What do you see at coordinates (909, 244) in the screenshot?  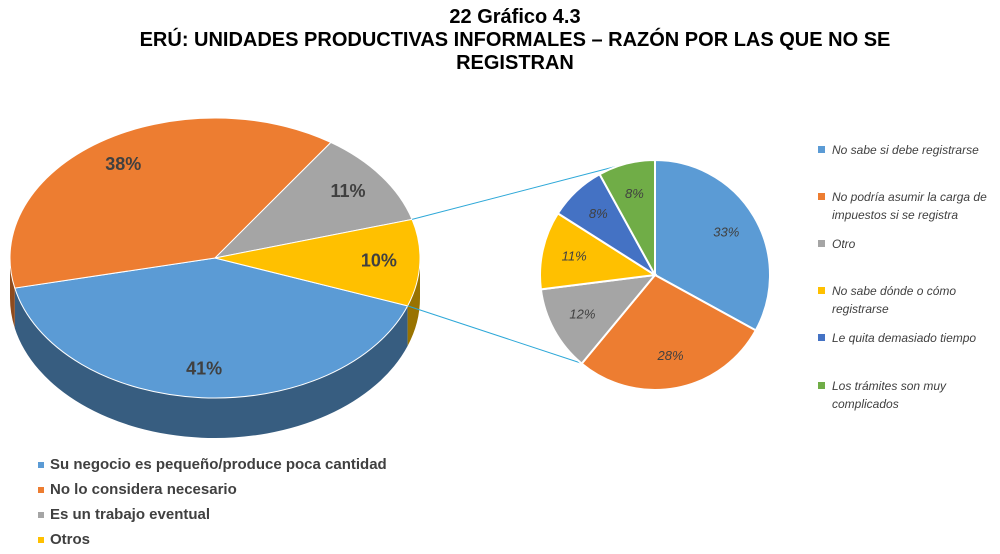 I see `legend-item: Otro` at bounding box center [909, 244].